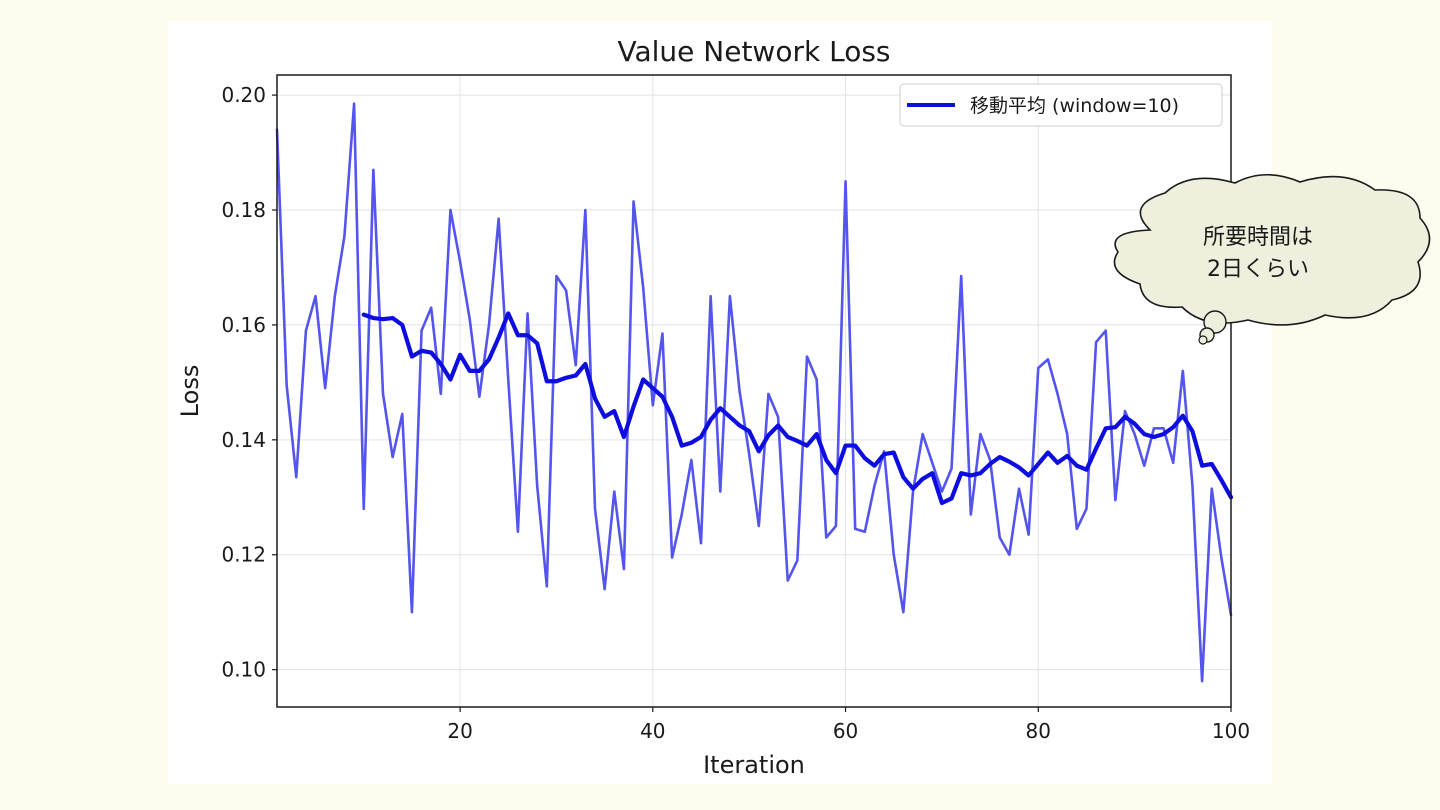 Image resolution: width=1440 pixels, height=810 pixels. I want to click on thought-dot-small, so click(1203, 340).